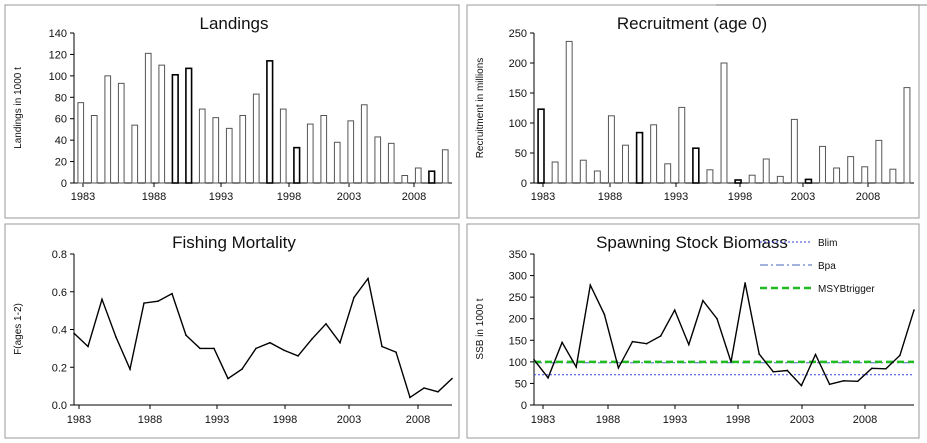 This screenshot has width=927, height=443. Describe the element at coordinates (354, 297) in the screenshot. I see `data-point-2003` at that location.